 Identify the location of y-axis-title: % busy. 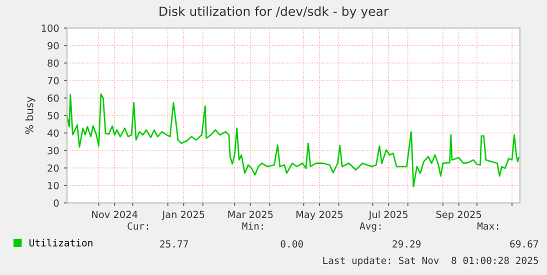
(30, 115).